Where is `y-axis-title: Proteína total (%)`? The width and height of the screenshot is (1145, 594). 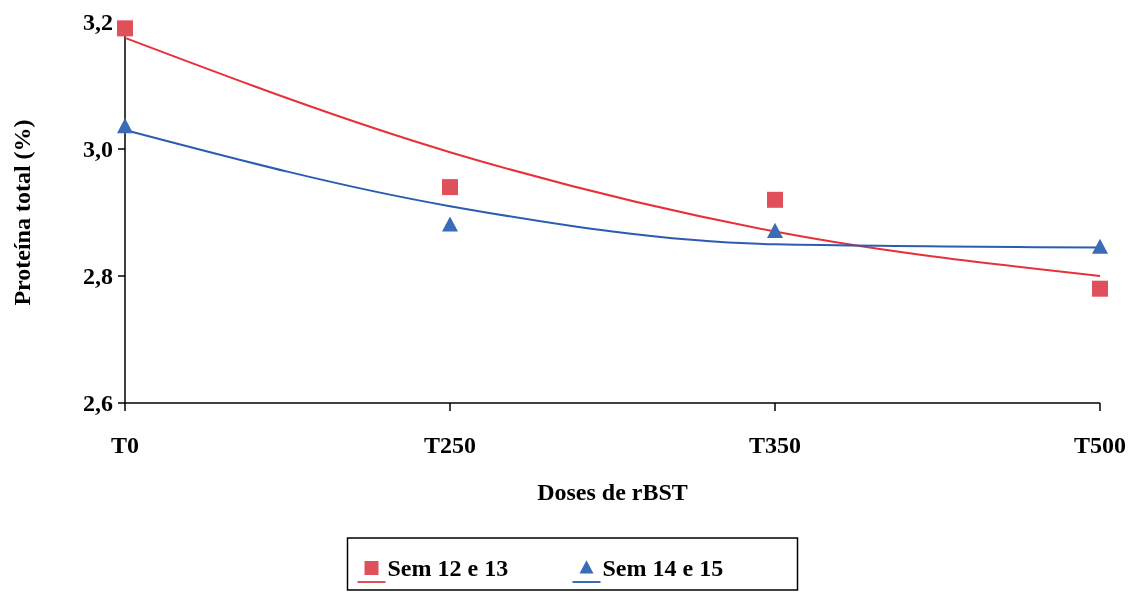 y-axis-title: Proteína total (%) is located at coordinates (22, 212).